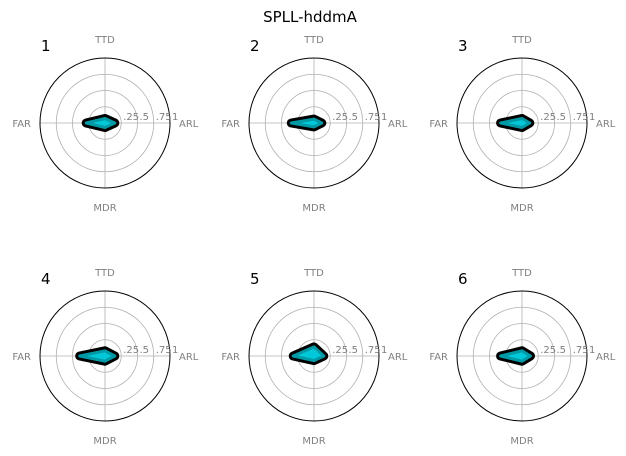  I want to click on figure-title: SPLL-hddmA, so click(310, 17).